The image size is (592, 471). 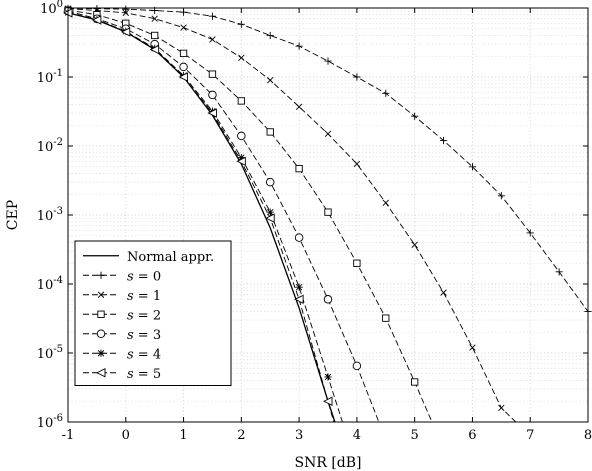 What do you see at coordinates (588, 435) in the screenshot?
I see `x-tick-label: 8` at bounding box center [588, 435].